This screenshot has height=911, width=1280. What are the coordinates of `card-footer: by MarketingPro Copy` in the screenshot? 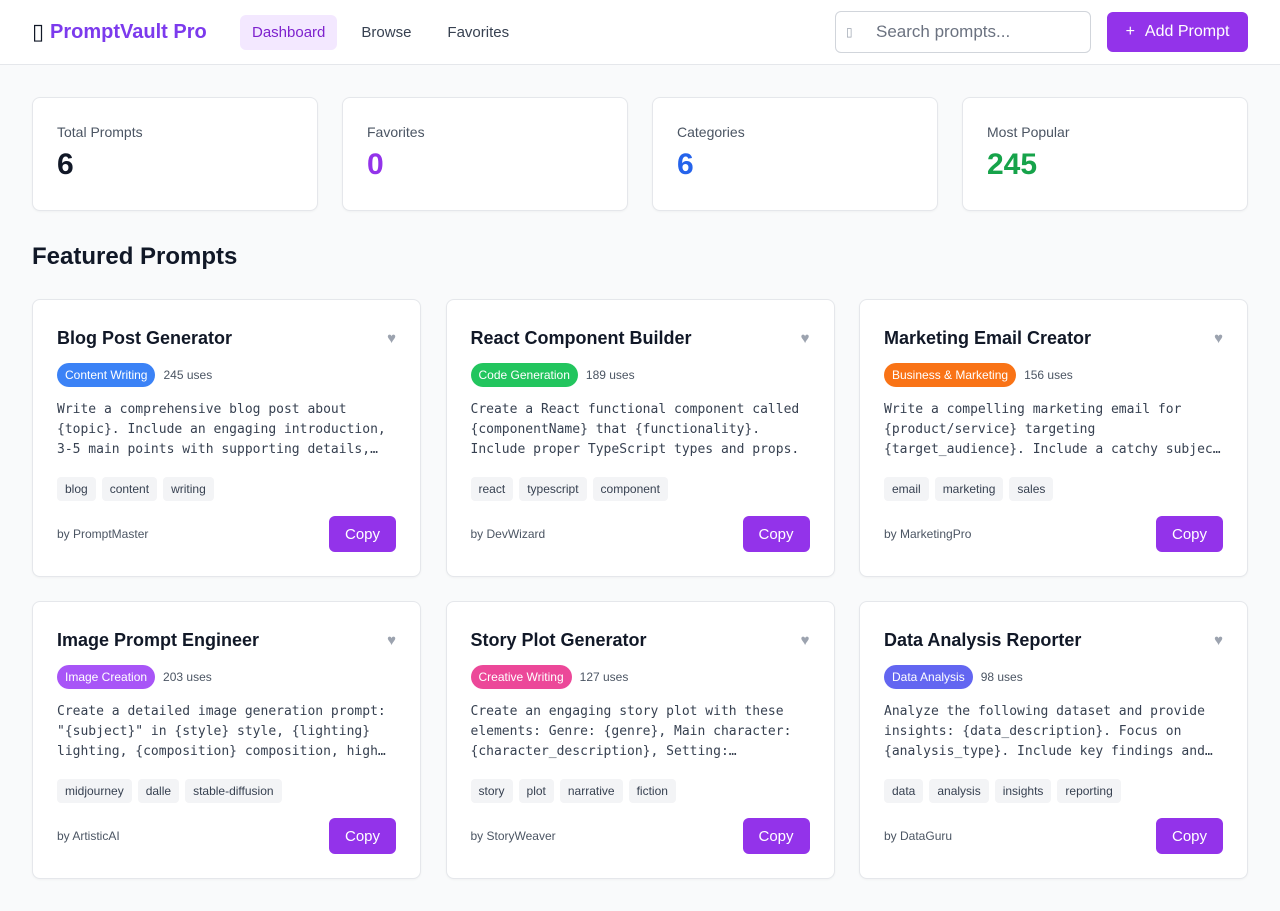 It's located at (1053, 534).